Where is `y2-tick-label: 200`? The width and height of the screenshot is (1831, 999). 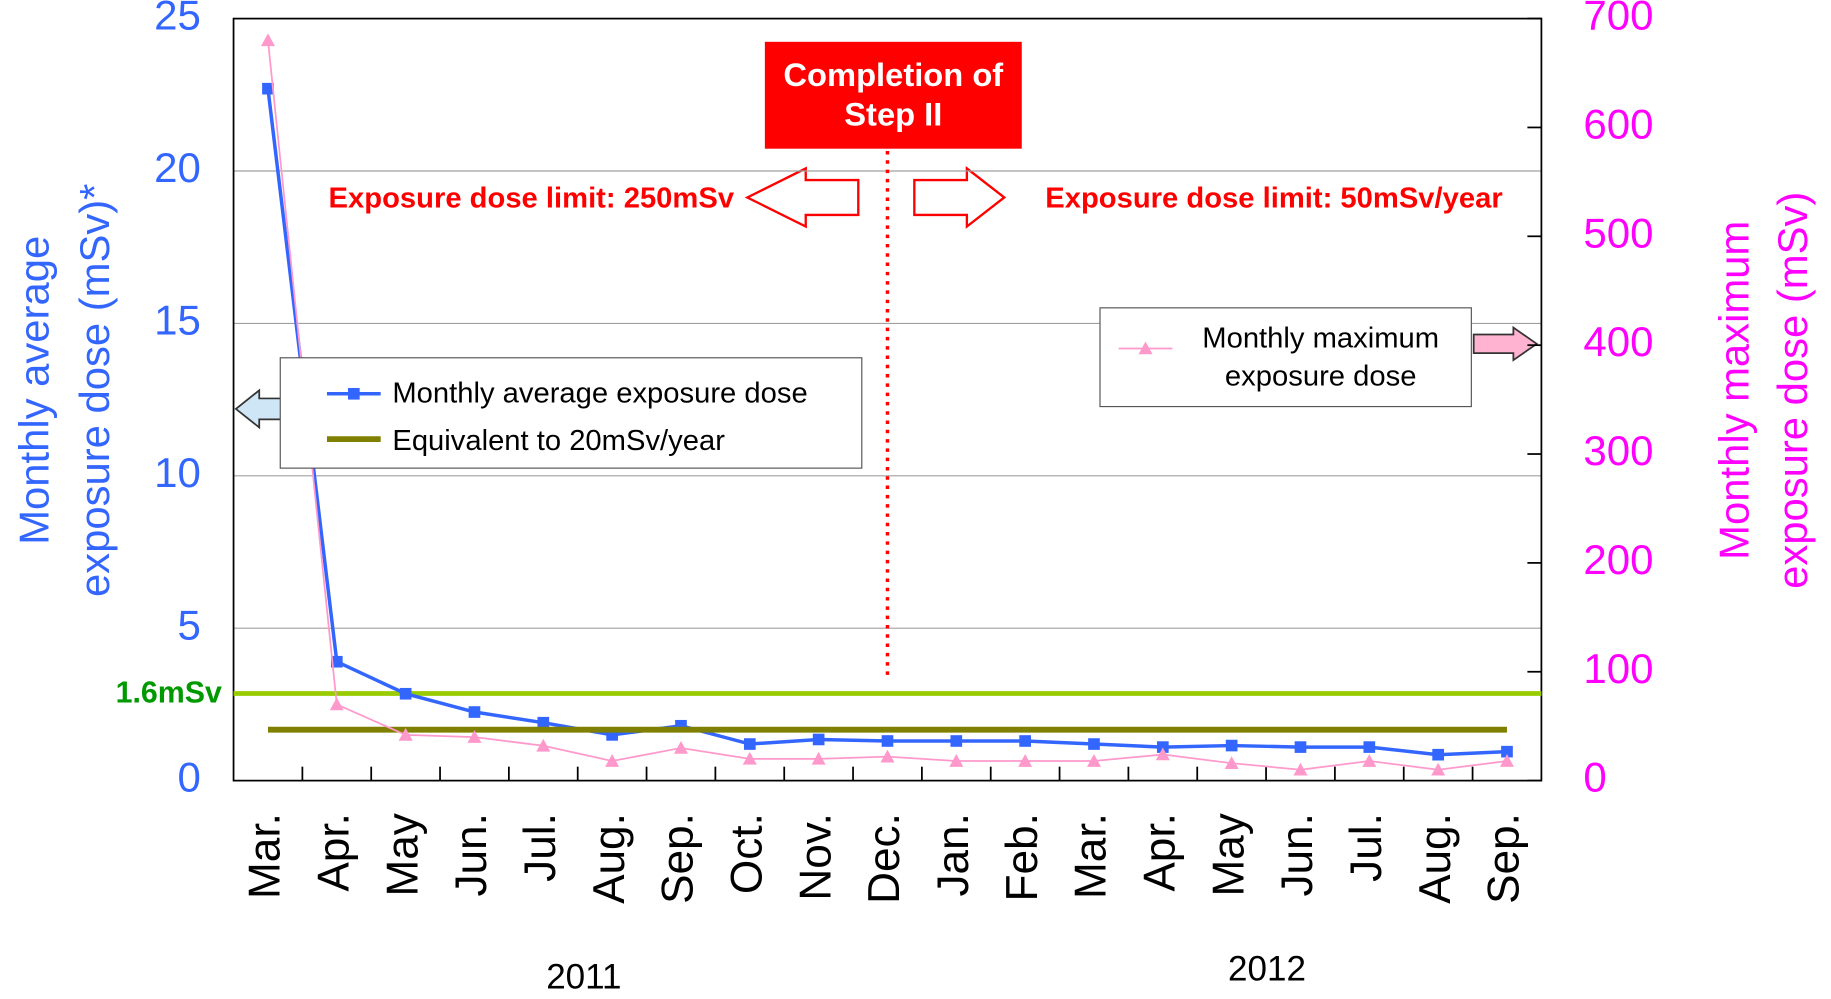
y2-tick-label: 200 is located at coordinates (1618, 559).